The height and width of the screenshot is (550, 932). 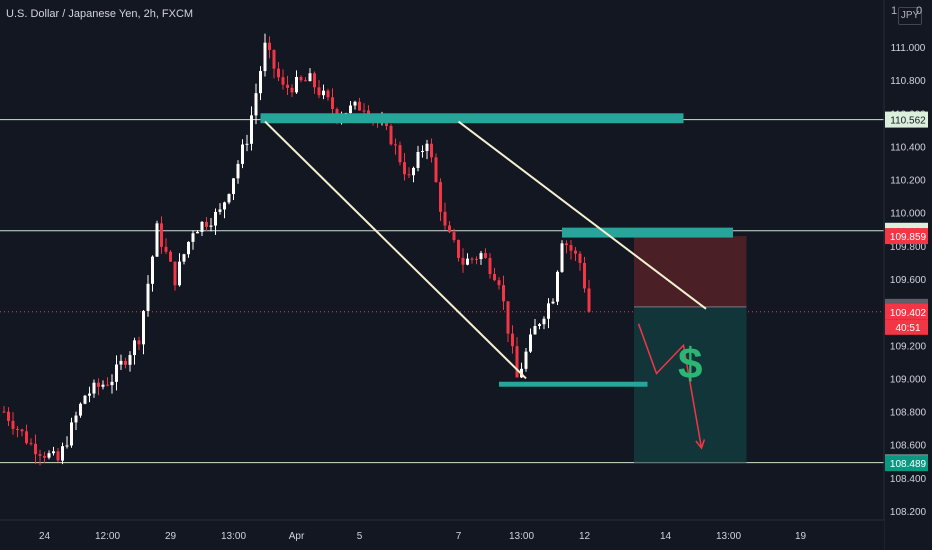 I want to click on y-tick-label: 110.000, so click(x=908, y=214).